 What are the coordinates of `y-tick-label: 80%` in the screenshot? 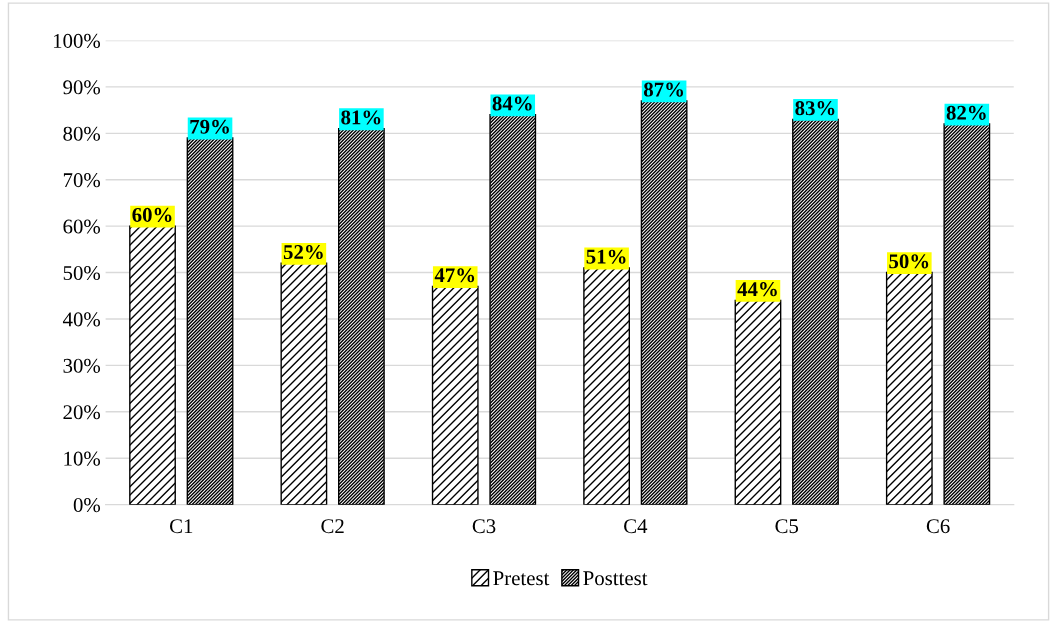 It's located at (82, 133).